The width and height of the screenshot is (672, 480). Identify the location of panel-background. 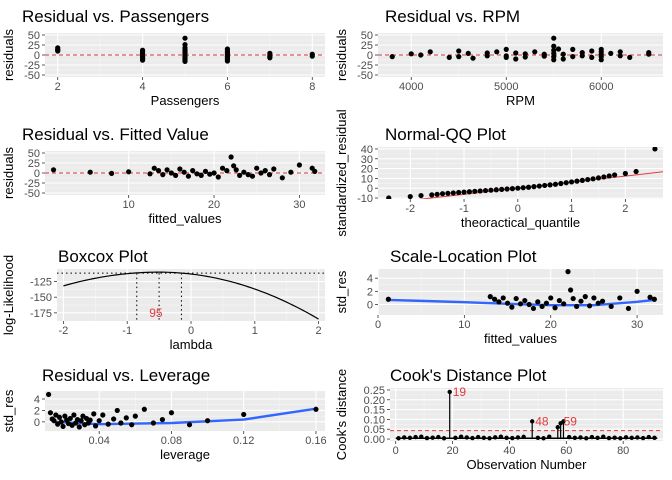
(520, 292).